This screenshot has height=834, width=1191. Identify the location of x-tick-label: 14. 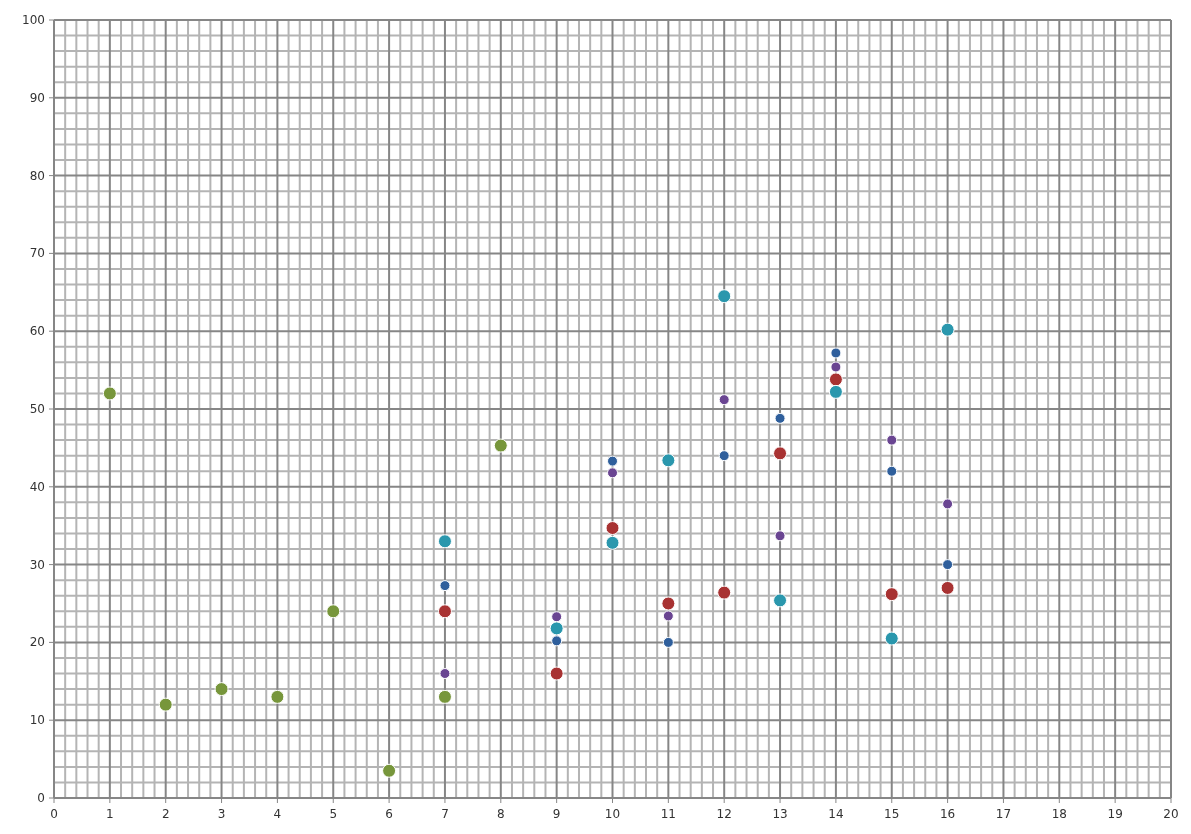
(836, 814).